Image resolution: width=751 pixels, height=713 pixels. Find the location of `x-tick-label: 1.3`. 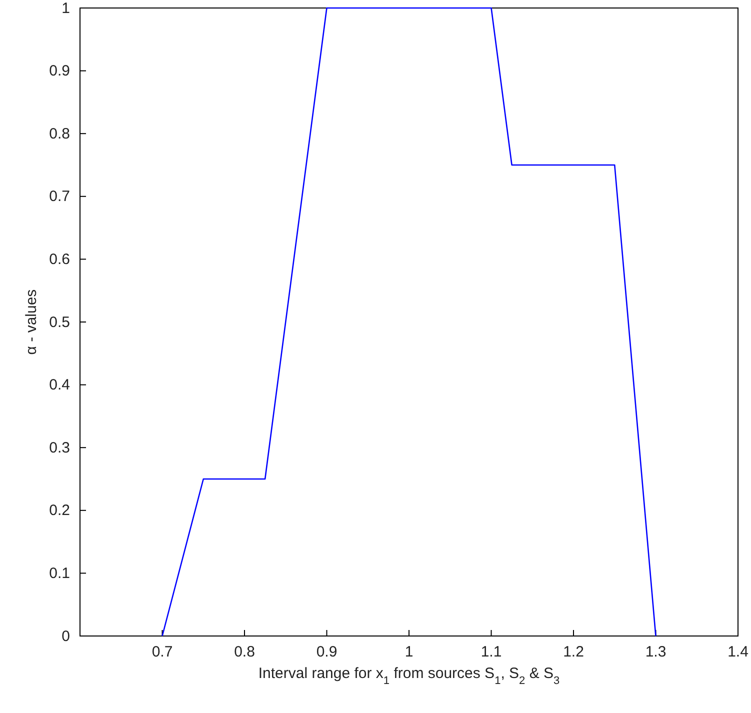

x-tick-label: 1.3 is located at coordinates (655, 652).